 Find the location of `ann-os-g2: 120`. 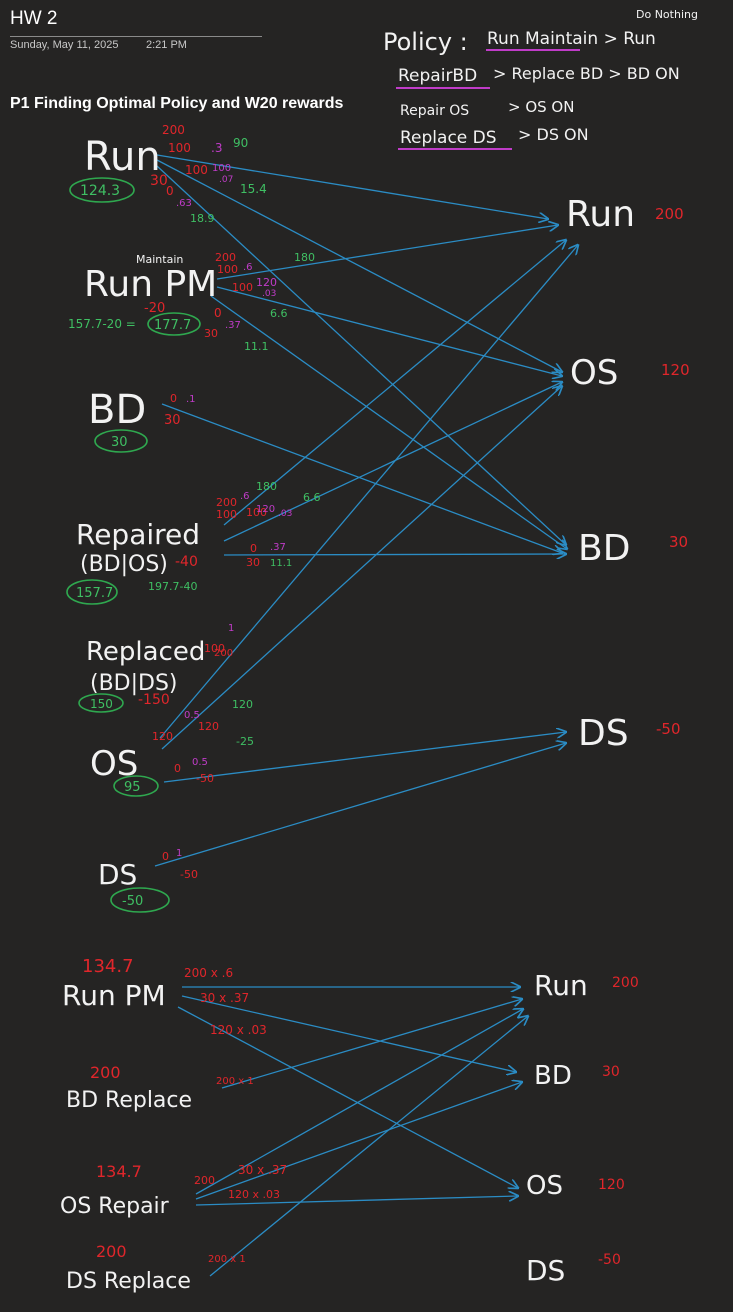

ann-os-g2: 120 is located at coordinates (242, 704).